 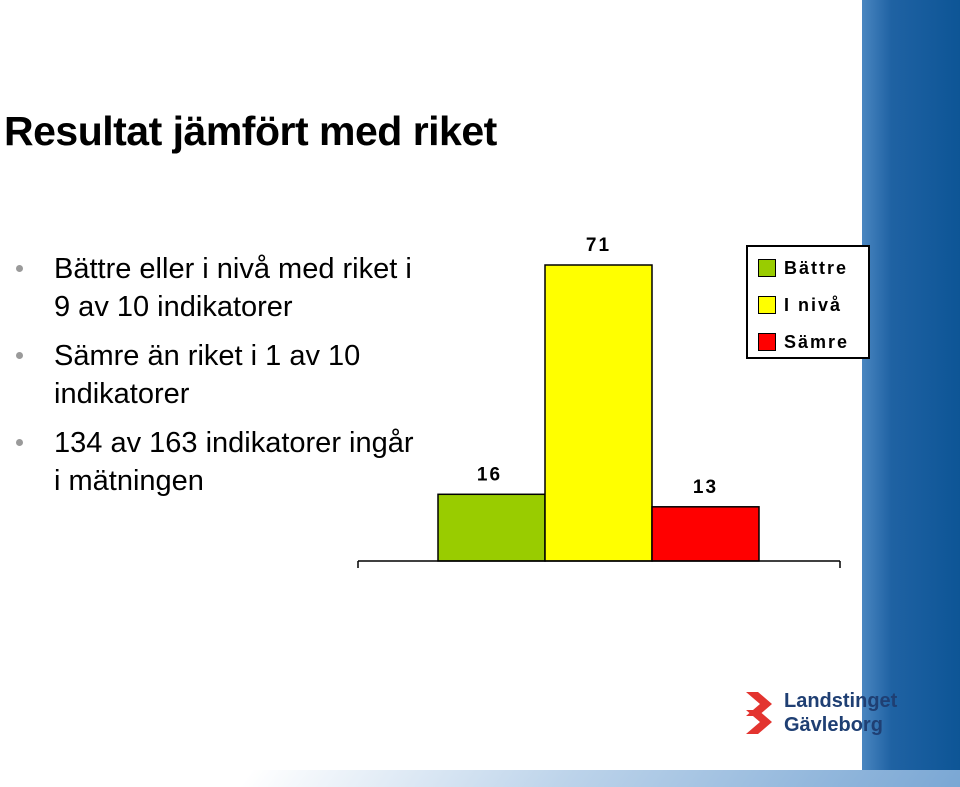 I want to click on legend-label: I nivå, so click(x=813, y=305).